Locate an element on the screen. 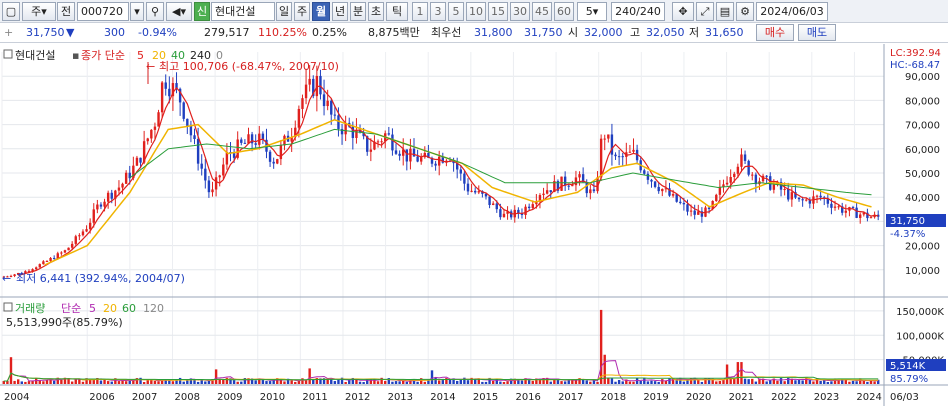 Image resolution: width=948 pixels, height=409 pixels. zoom-icon: ✥ is located at coordinates (683, 11).